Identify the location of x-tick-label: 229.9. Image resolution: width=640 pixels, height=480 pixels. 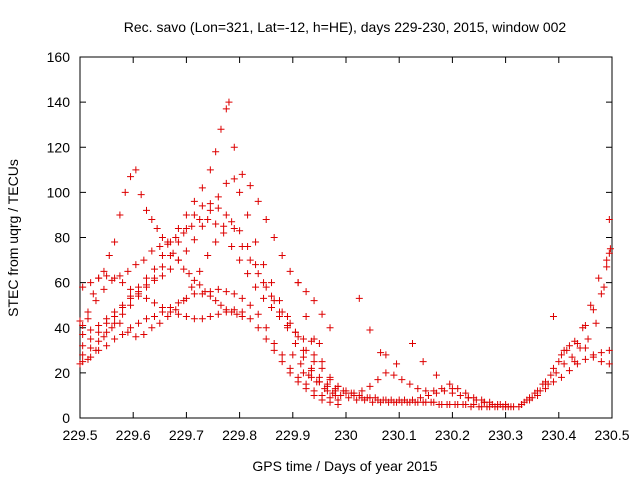
(292, 435).